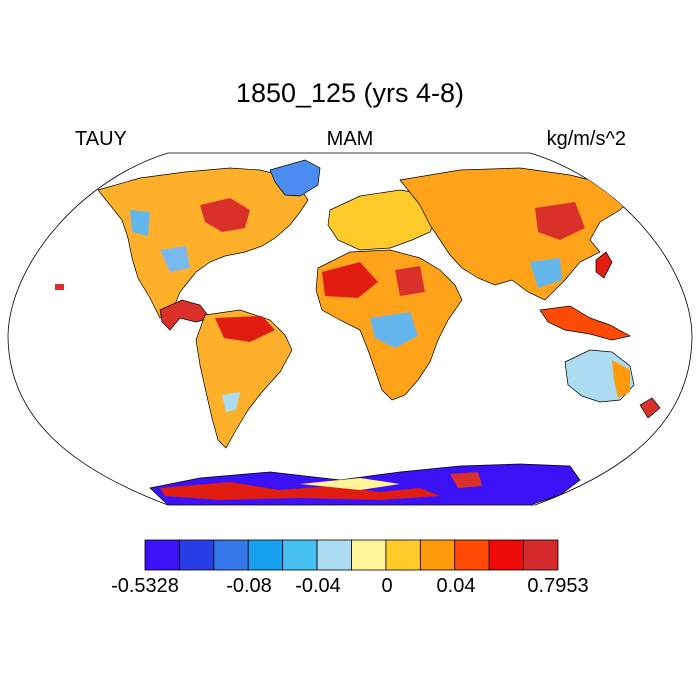 The image size is (700, 700). I want to click on antarctica-red-band, so click(300, 491).